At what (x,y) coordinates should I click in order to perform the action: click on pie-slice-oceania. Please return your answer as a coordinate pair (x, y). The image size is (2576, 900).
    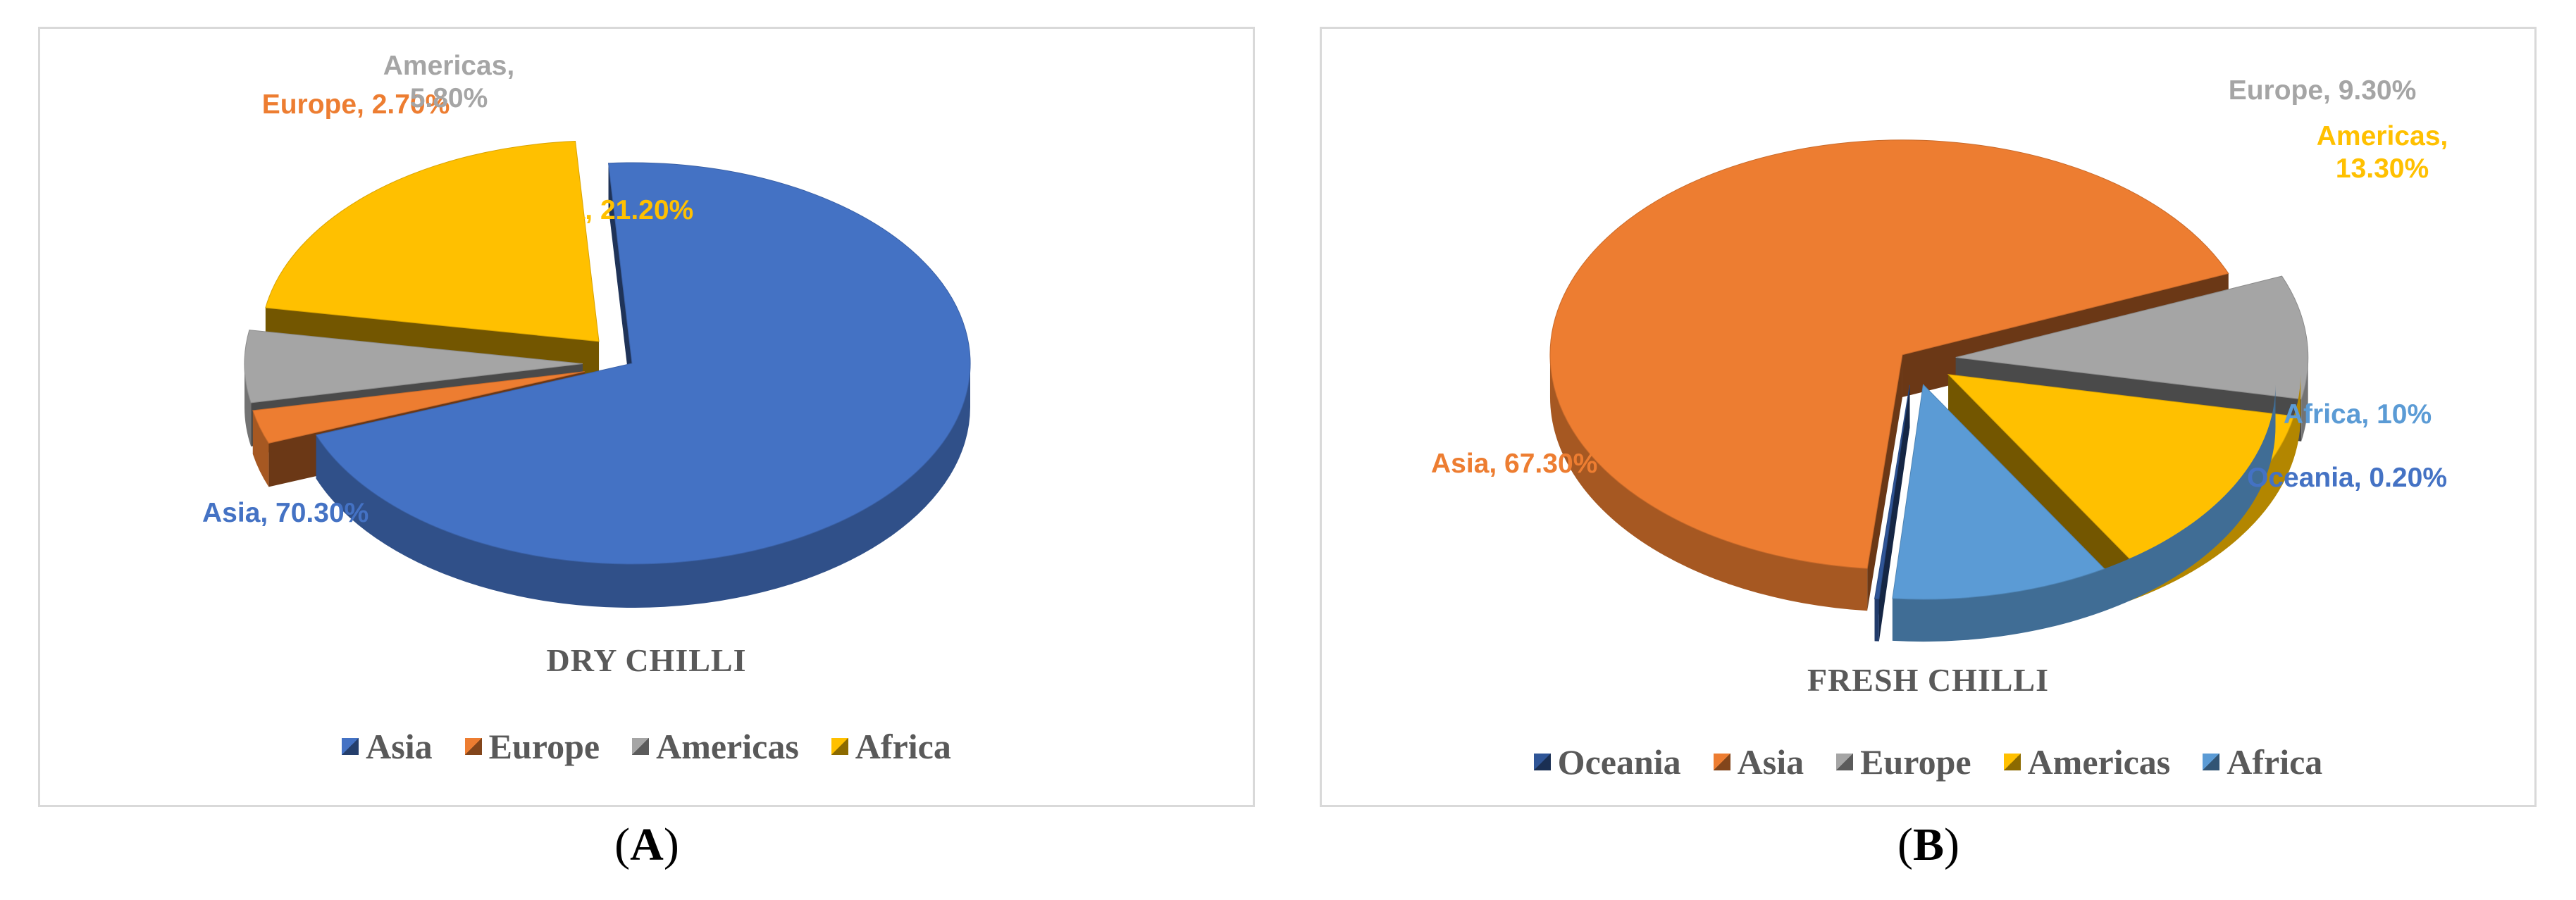
    Looking at the image, I should click on (1892, 513).